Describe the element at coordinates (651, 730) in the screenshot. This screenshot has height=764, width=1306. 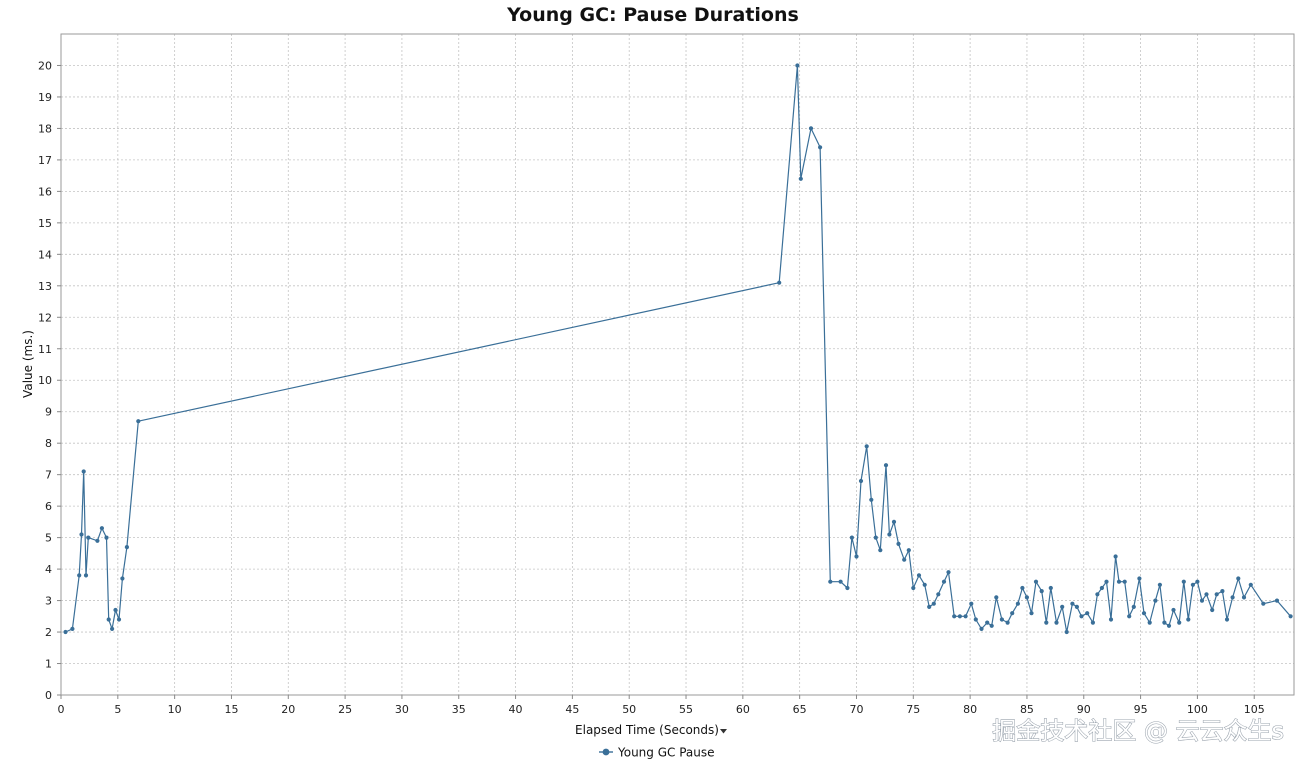
I see `x-axis-title-dropdown: Elapsed Time (Seconds)` at that location.